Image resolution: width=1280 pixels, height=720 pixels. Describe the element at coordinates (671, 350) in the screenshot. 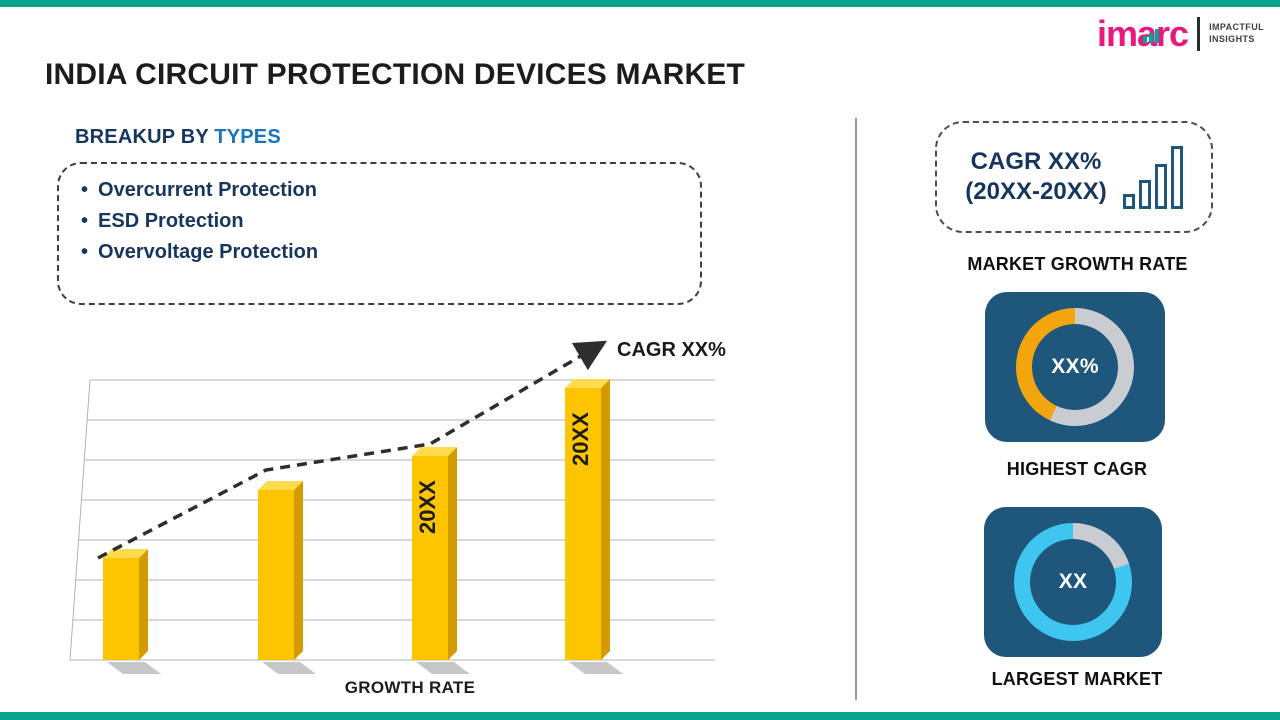

I see `cagr-trend-label: CAGR XX%` at that location.